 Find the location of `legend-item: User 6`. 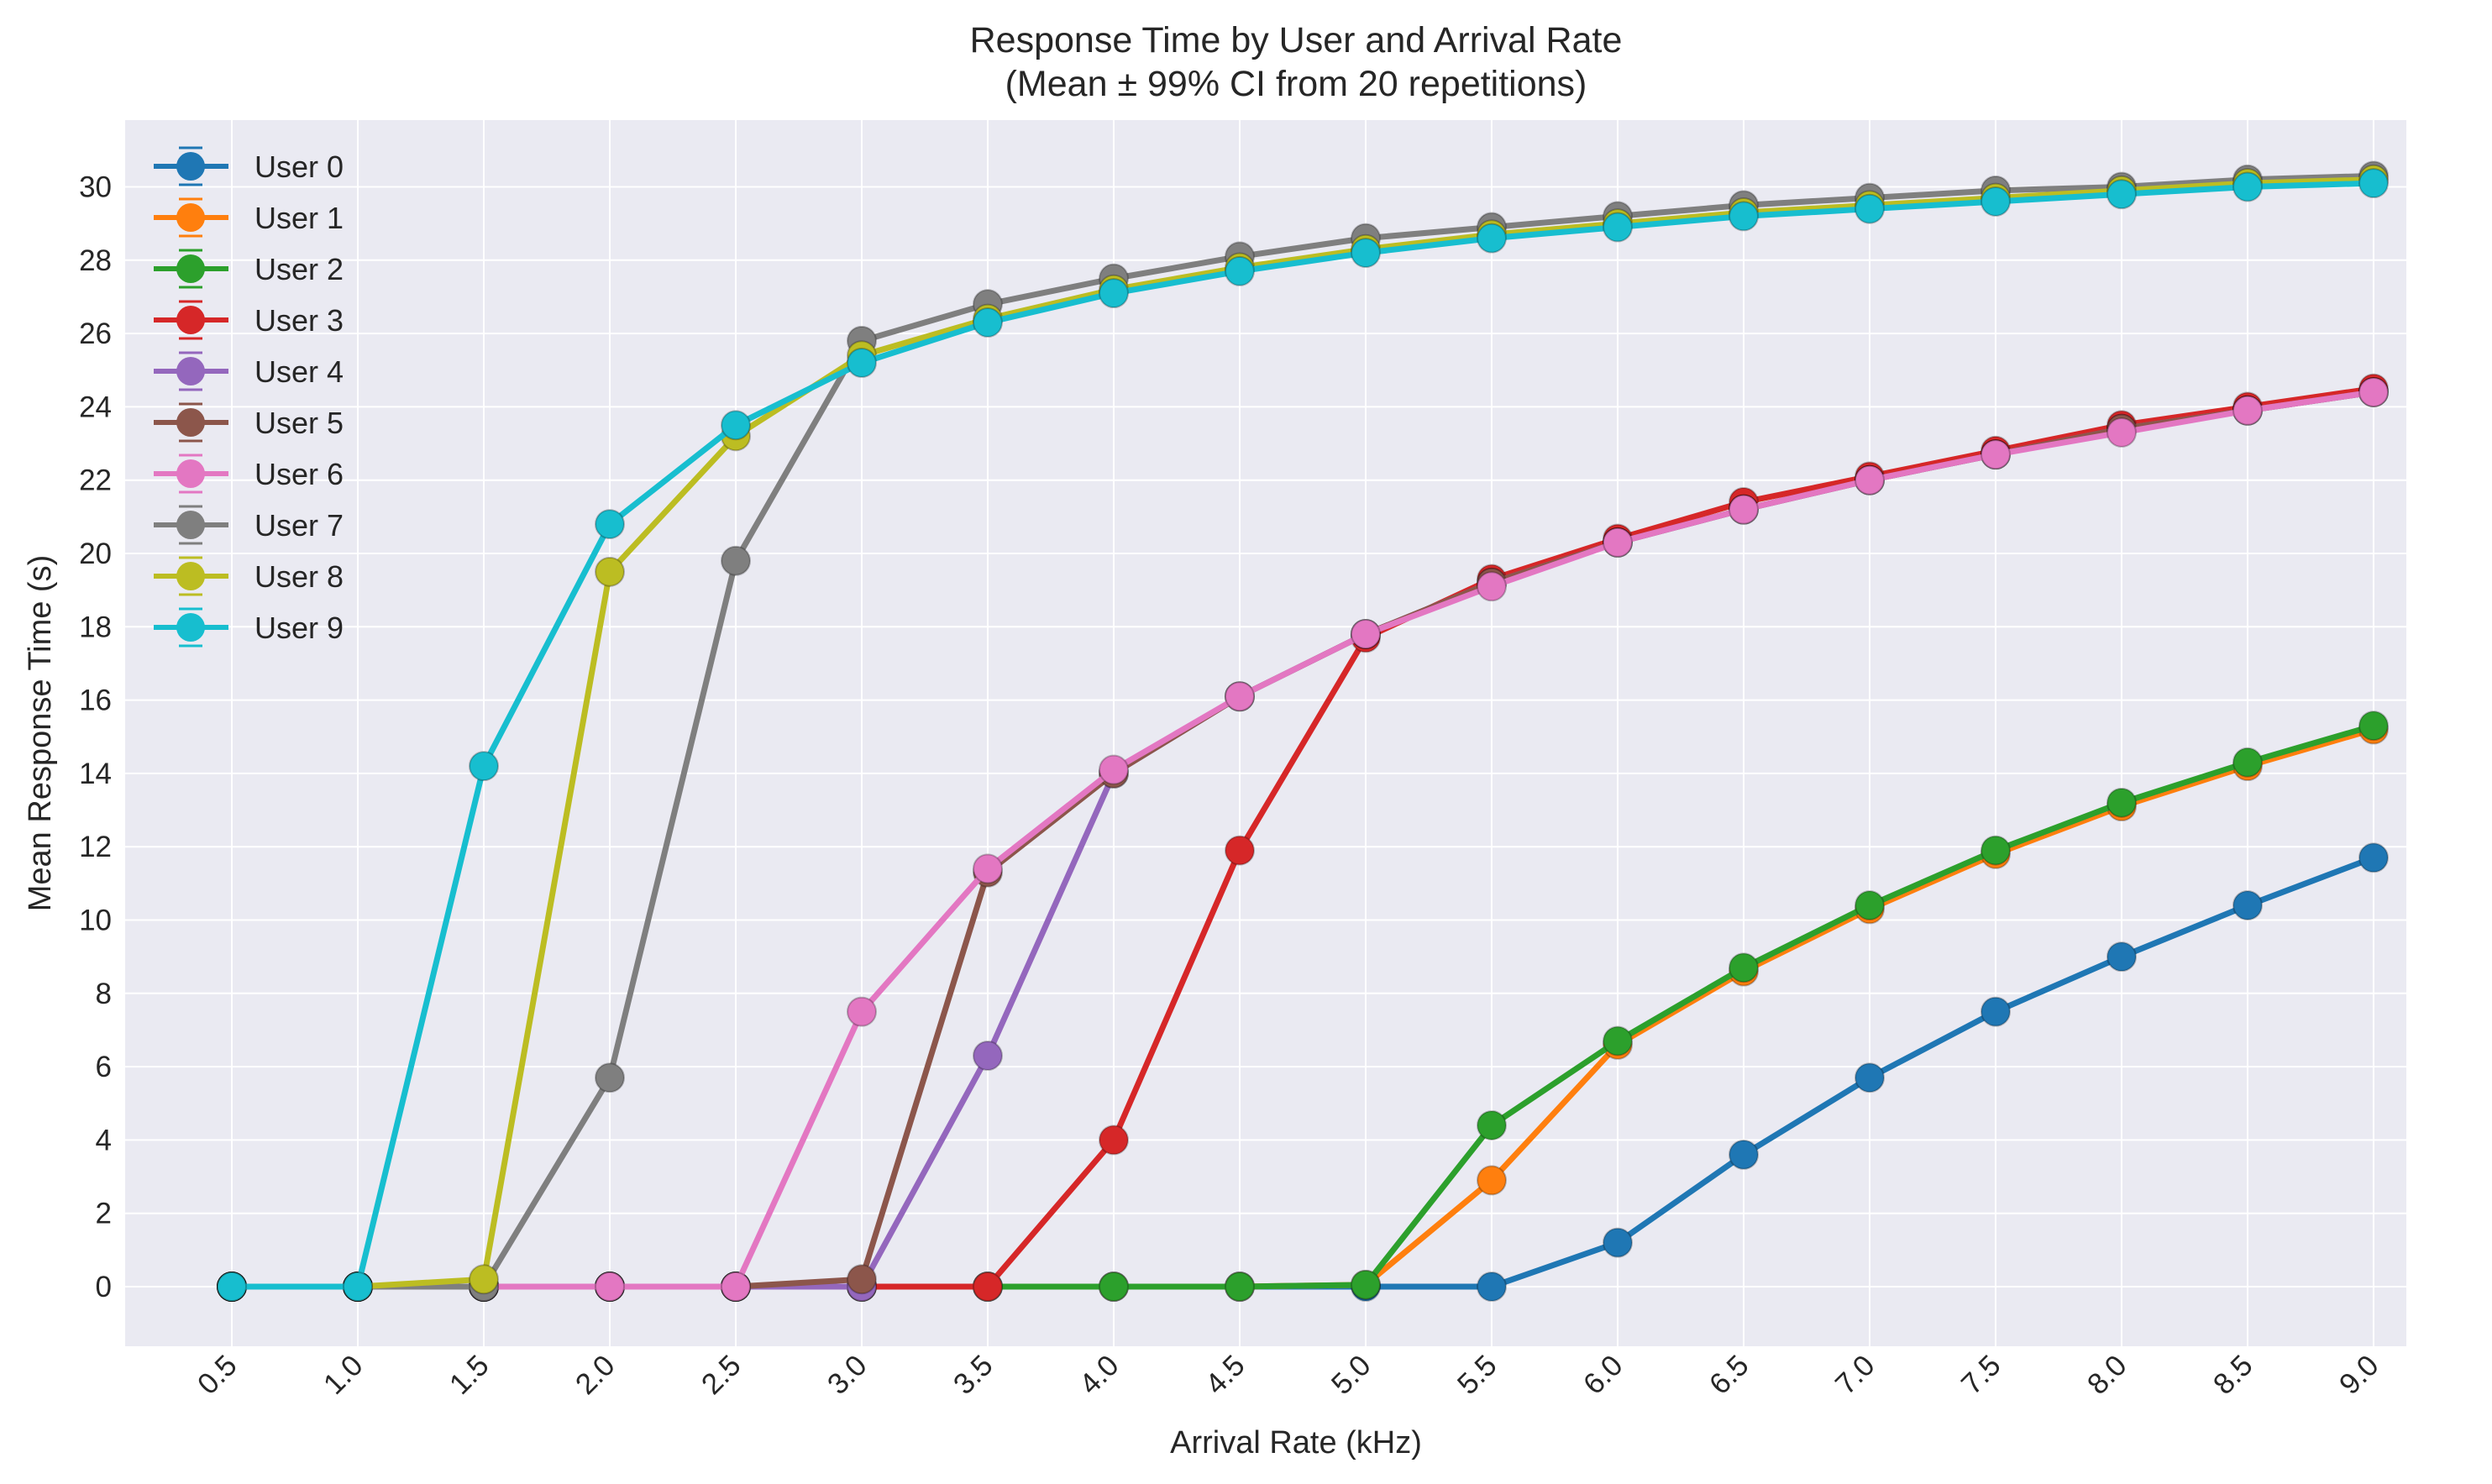

legend-item: User 6 is located at coordinates (249, 474).